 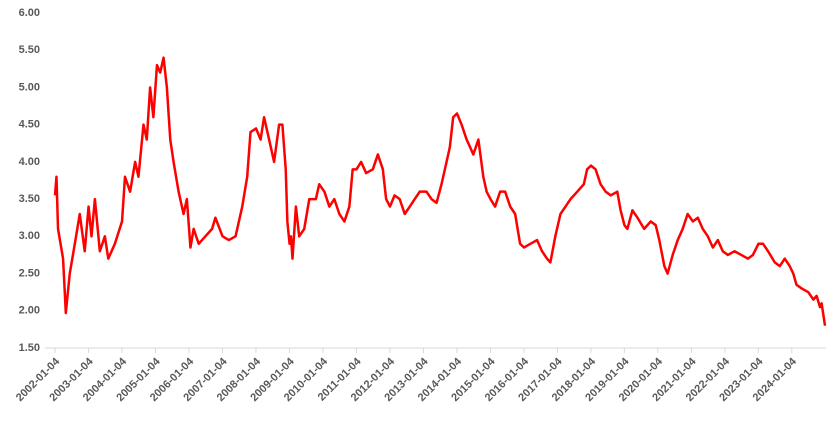 I want to click on y-tick-label: 3.50, so click(x=29, y=199).